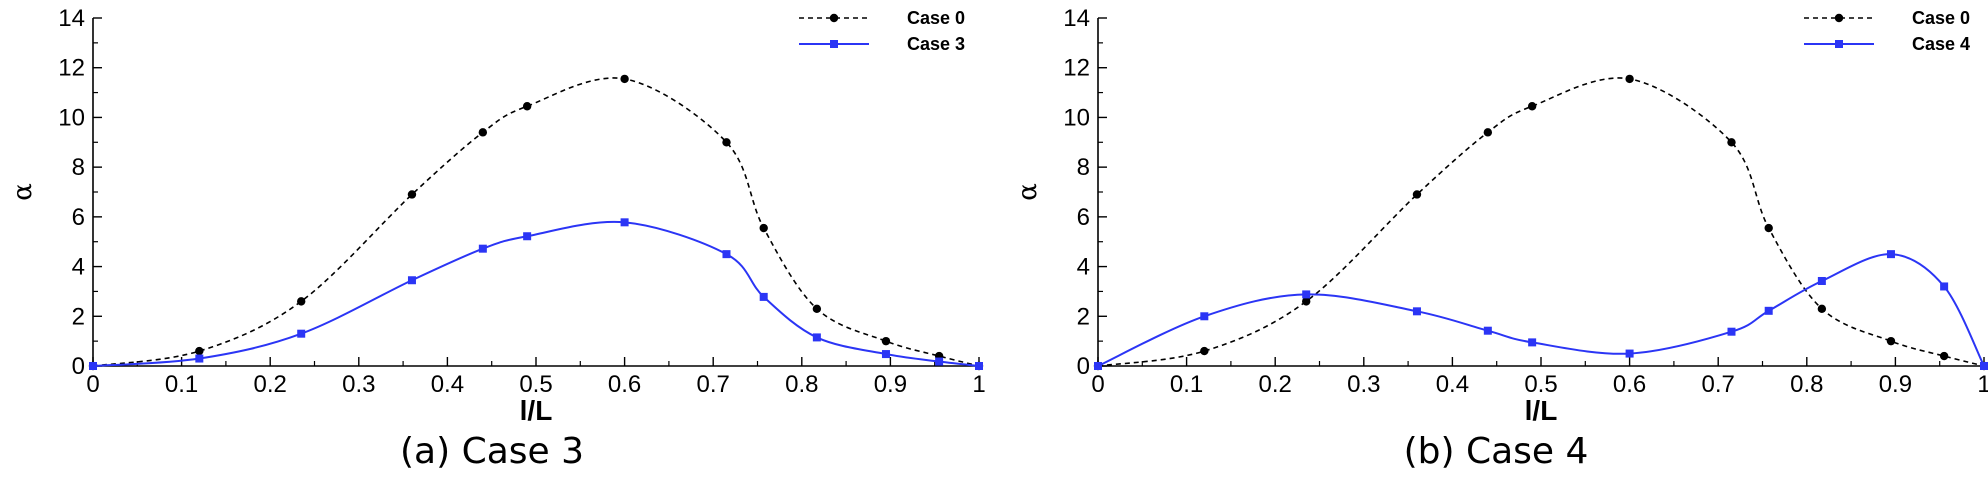  What do you see at coordinates (1629, 384) in the screenshot?
I see `x-tick-label: 0.6` at bounding box center [1629, 384].